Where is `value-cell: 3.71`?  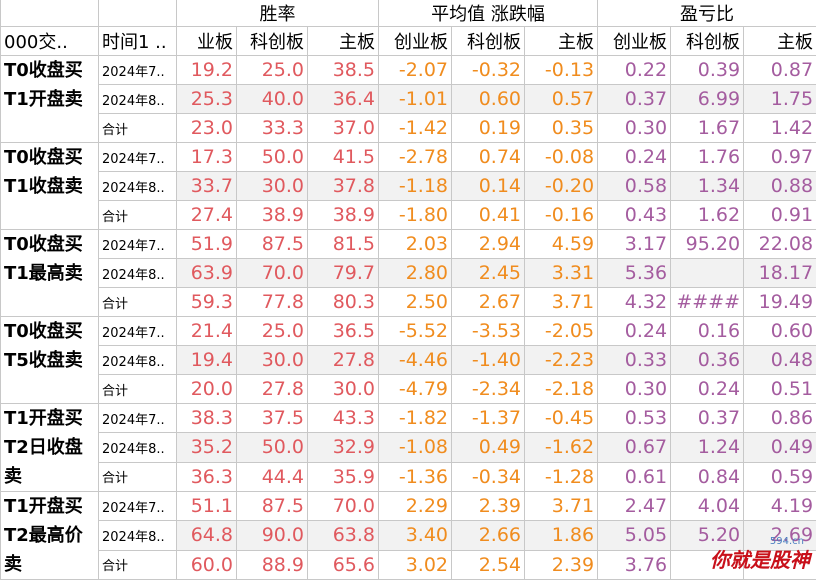
value-cell: 3.71 is located at coordinates (561, 302).